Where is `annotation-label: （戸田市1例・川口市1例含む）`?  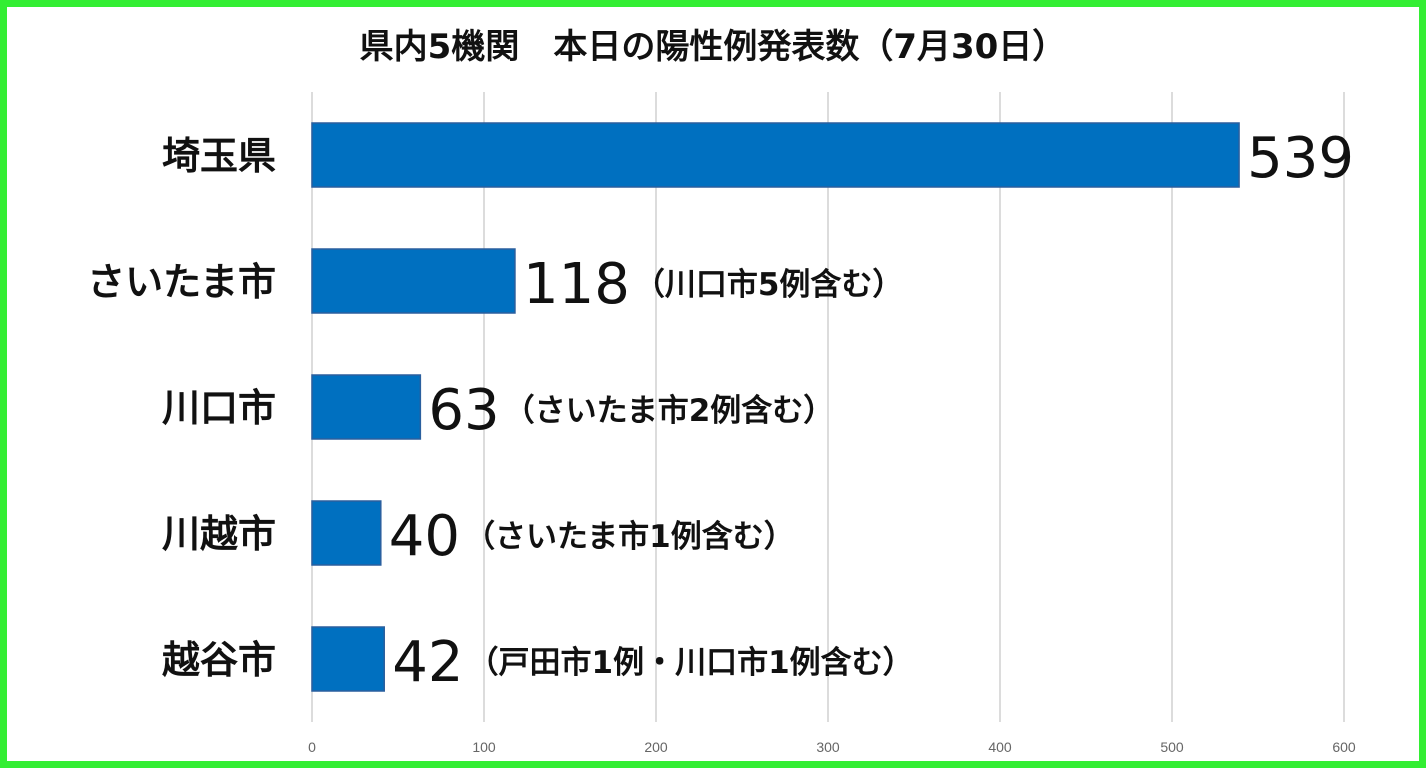 annotation-label: （戸田市1例・川口市1例含む） is located at coordinates (691, 663).